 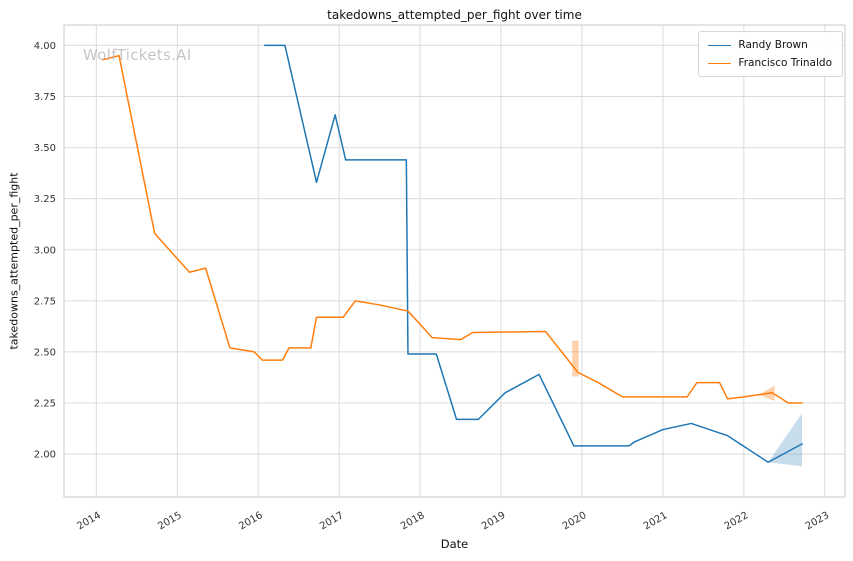 What do you see at coordinates (45, 97) in the screenshot?
I see `y-tick-label: 3.75` at bounding box center [45, 97].